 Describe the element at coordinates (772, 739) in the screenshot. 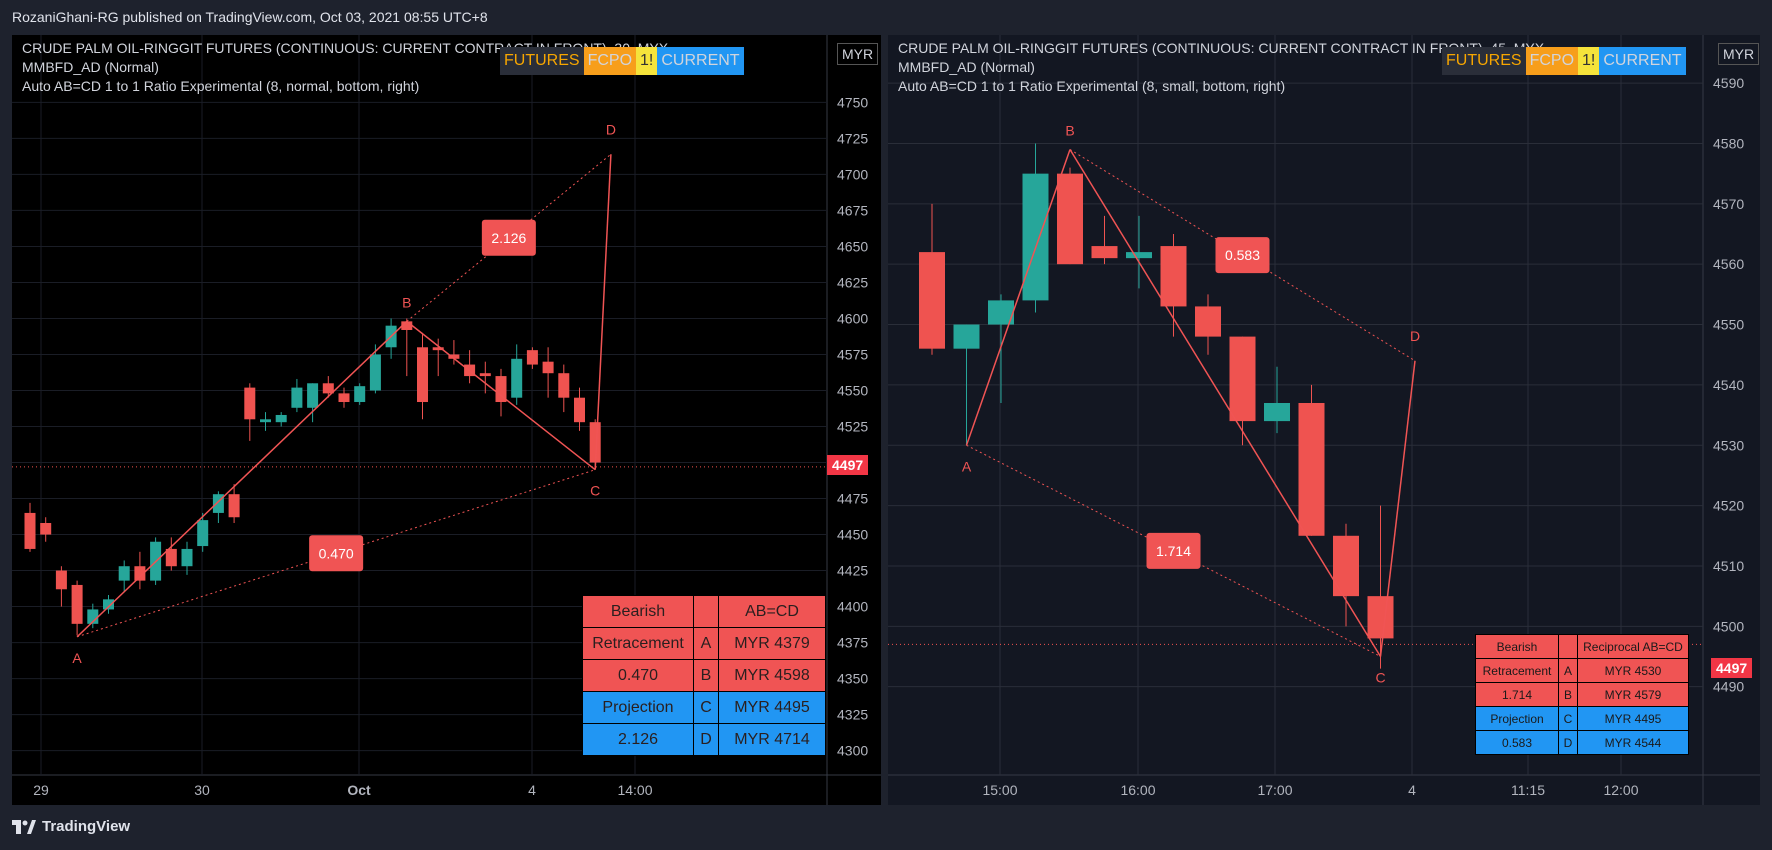

I see `table-cell: MYR 4714` at that location.